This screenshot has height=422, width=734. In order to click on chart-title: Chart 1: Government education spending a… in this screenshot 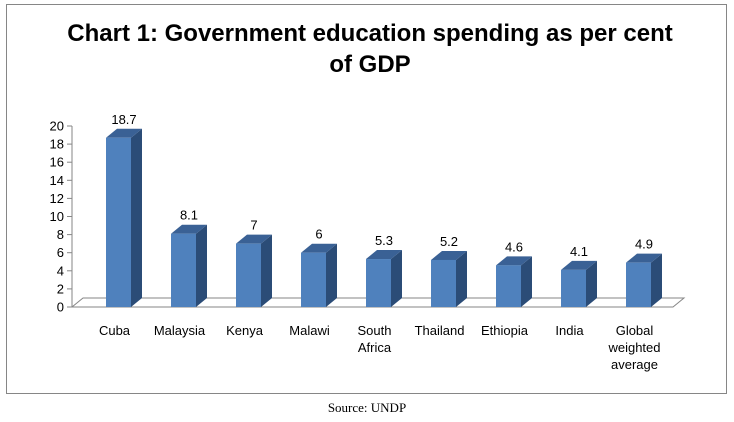, I will do `click(370, 49)`.